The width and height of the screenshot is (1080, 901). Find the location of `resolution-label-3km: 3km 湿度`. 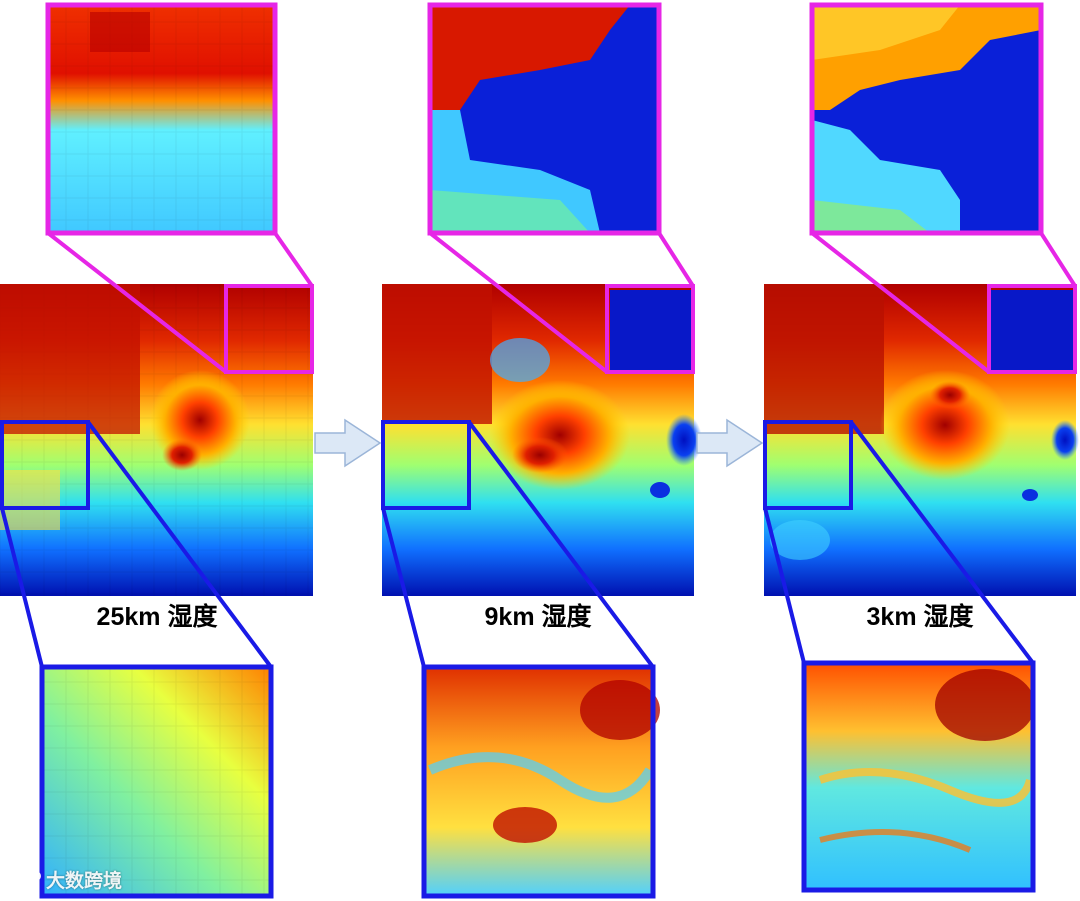

resolution-label-3km: 3km 湿度 is located at coordinates (920, 617).